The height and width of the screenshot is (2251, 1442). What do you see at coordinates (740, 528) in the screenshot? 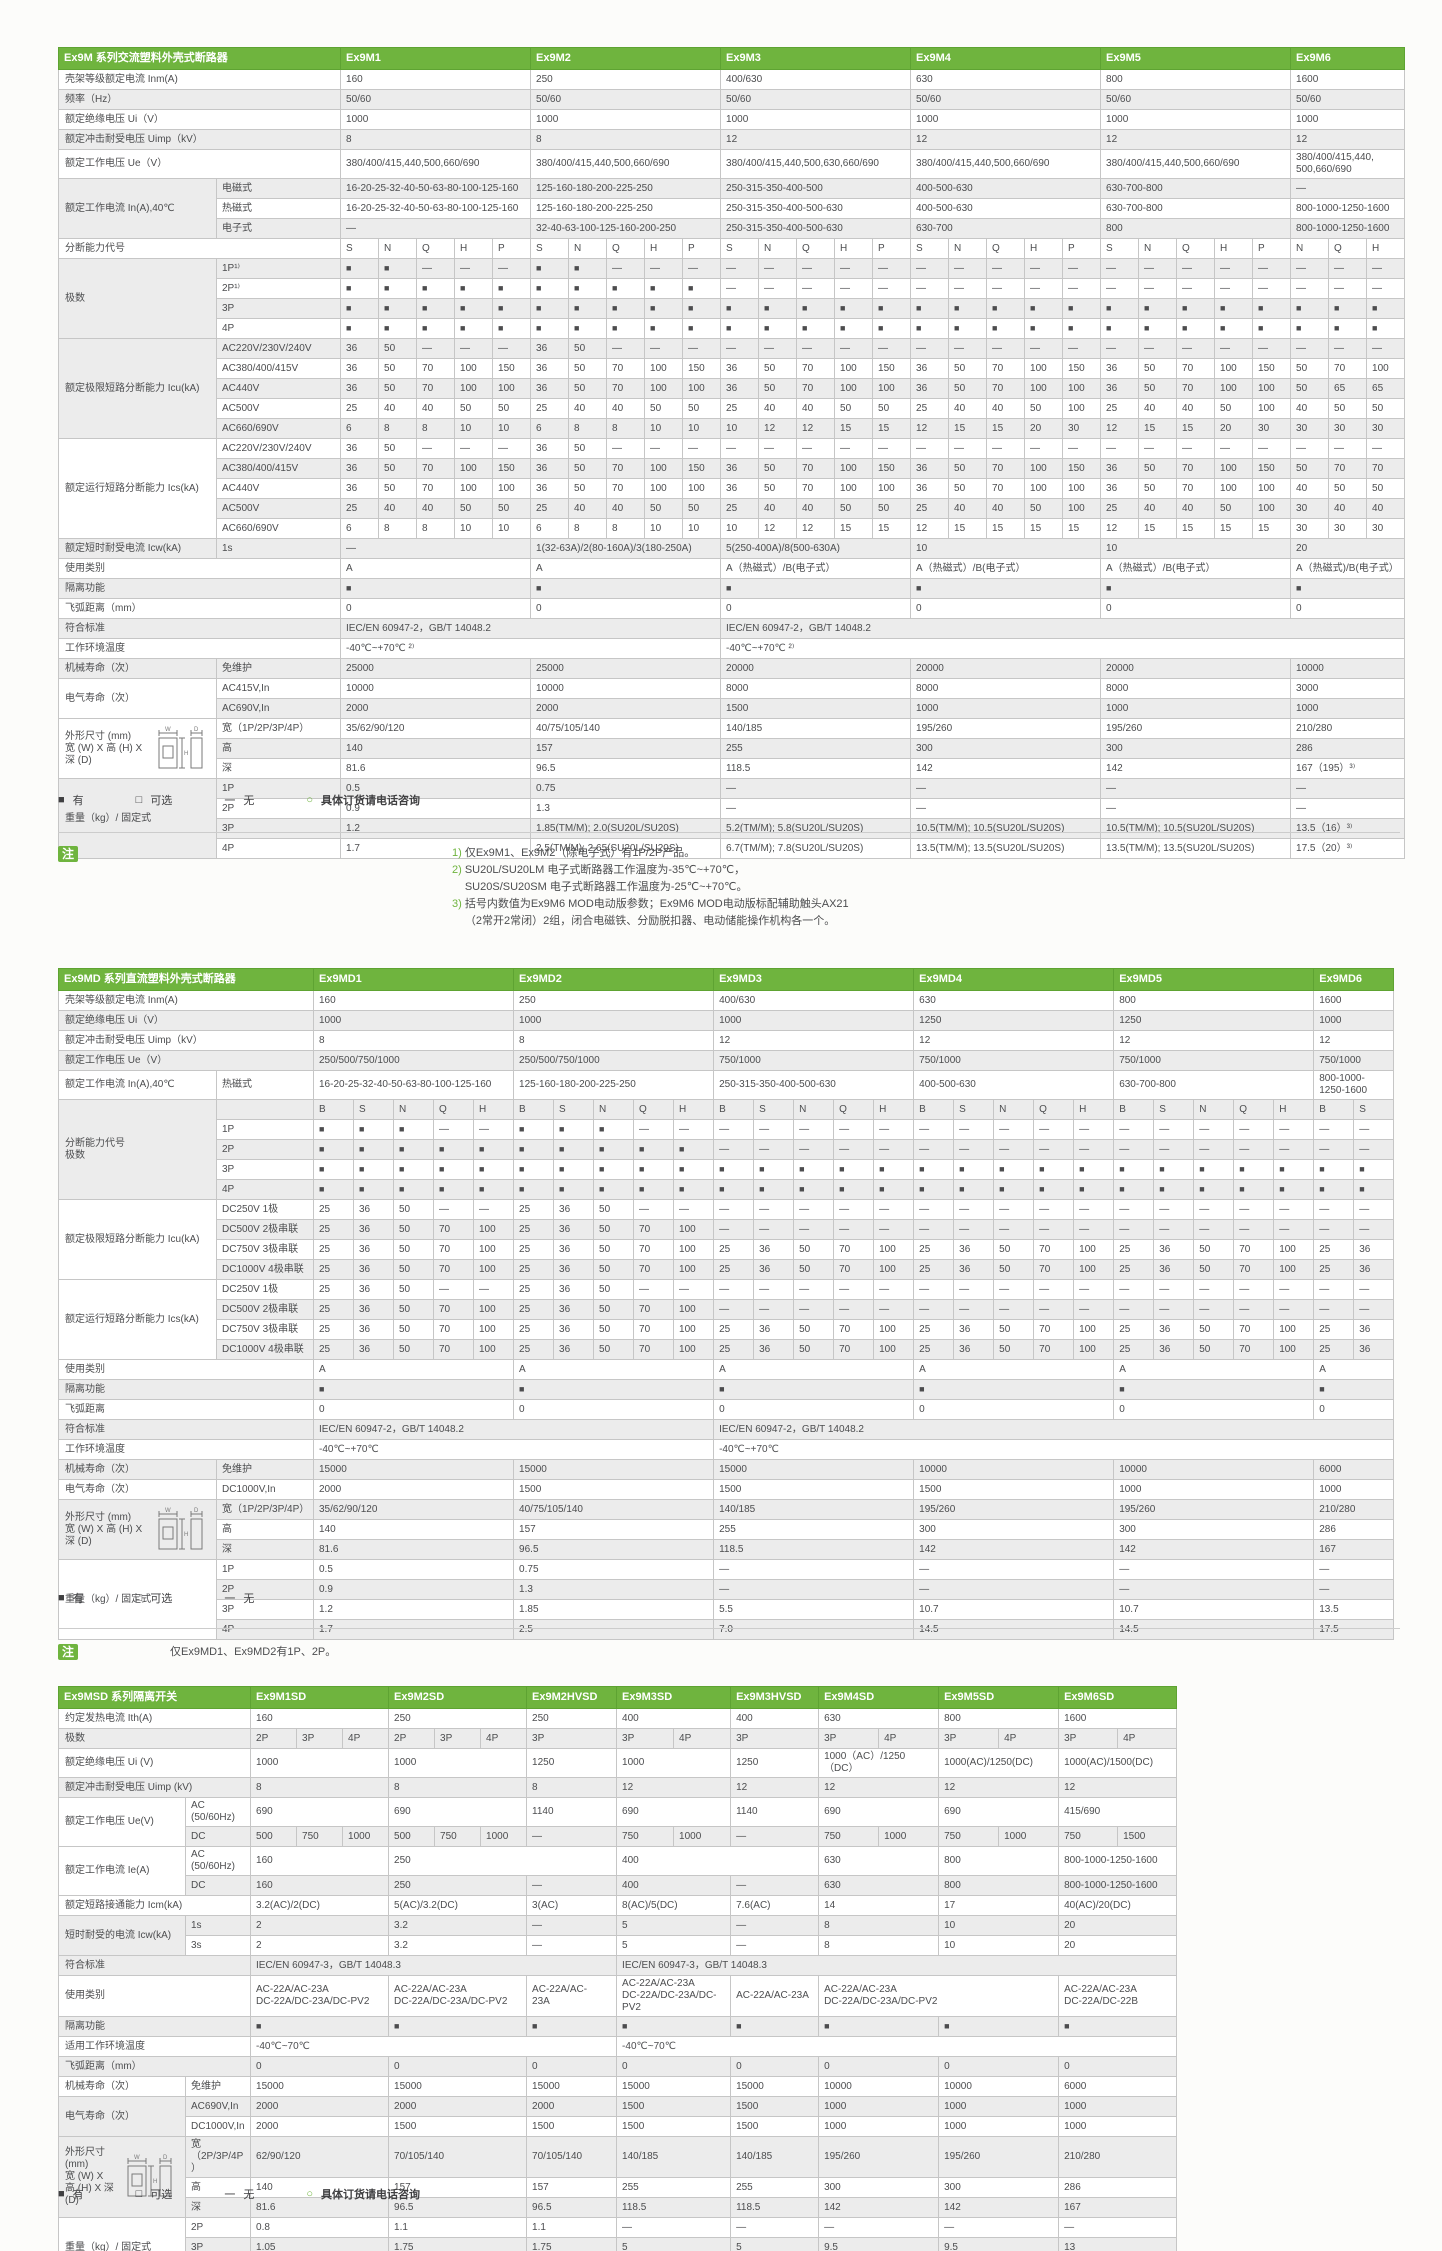
I see `value-cell: 10` at bounding box center [740, 528].